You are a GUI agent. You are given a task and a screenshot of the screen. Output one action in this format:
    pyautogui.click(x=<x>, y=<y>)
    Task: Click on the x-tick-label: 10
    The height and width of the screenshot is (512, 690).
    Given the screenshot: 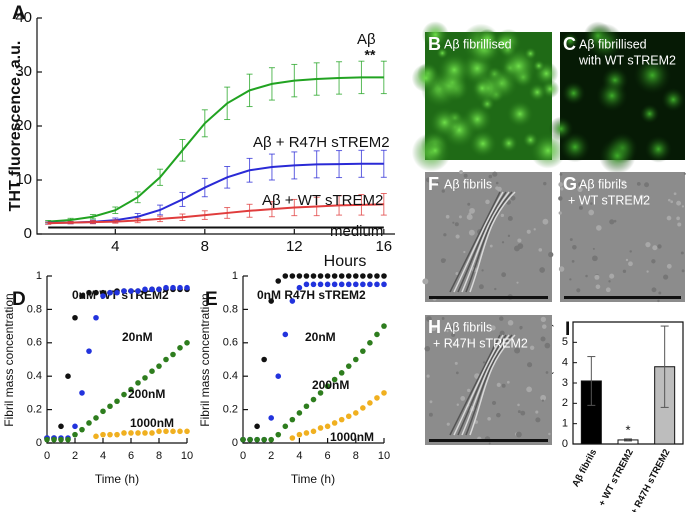 What is the action you would take?
    pyautogui.click(x=187, y=456)
    